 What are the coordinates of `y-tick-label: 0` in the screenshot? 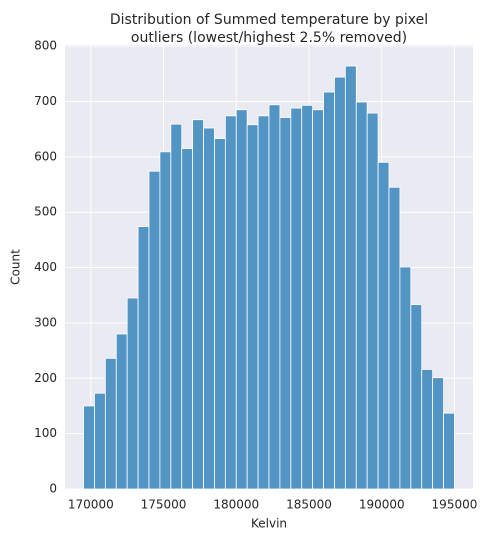 It's located at (53, 489).